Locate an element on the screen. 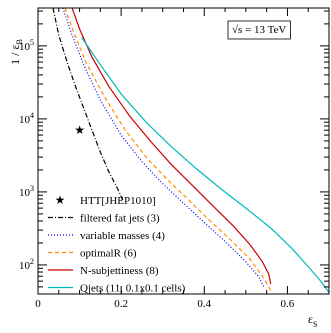 This screenshot has width=331, height=333. legend-label-4: N-subjettiness (8) is located at coordinates (119, 271).